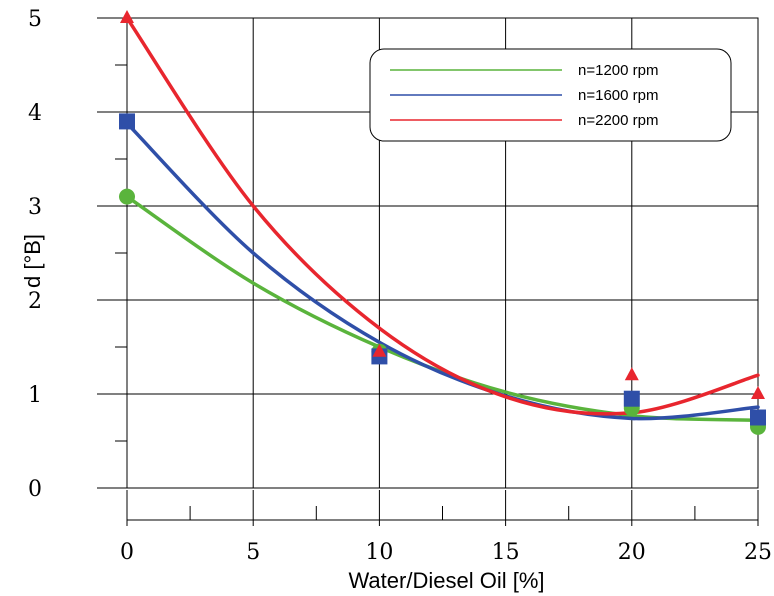 This screenshot has width=774, height=596. I want to click on y-tick-labels: 0 1 2 3 4 5, so click(35, 254).